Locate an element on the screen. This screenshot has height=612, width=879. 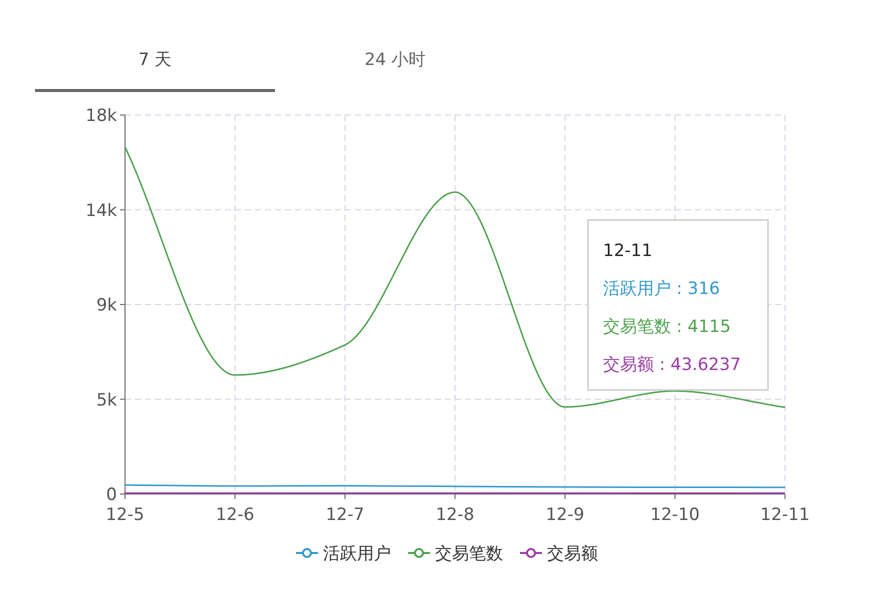
x-tick-label: 12-11 is located at coordinates (785, 515).